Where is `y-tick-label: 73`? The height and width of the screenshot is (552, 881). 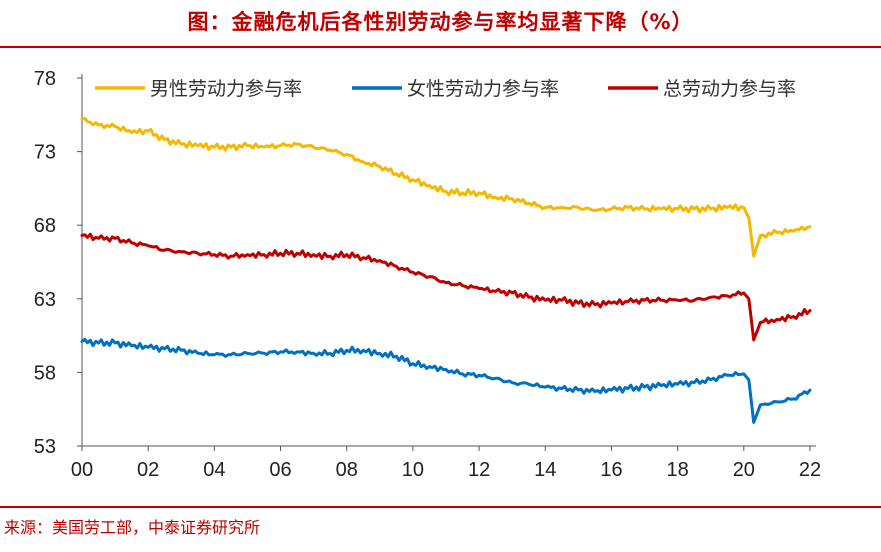 y-tick-label: 73 is located at coordinates (45, 153).